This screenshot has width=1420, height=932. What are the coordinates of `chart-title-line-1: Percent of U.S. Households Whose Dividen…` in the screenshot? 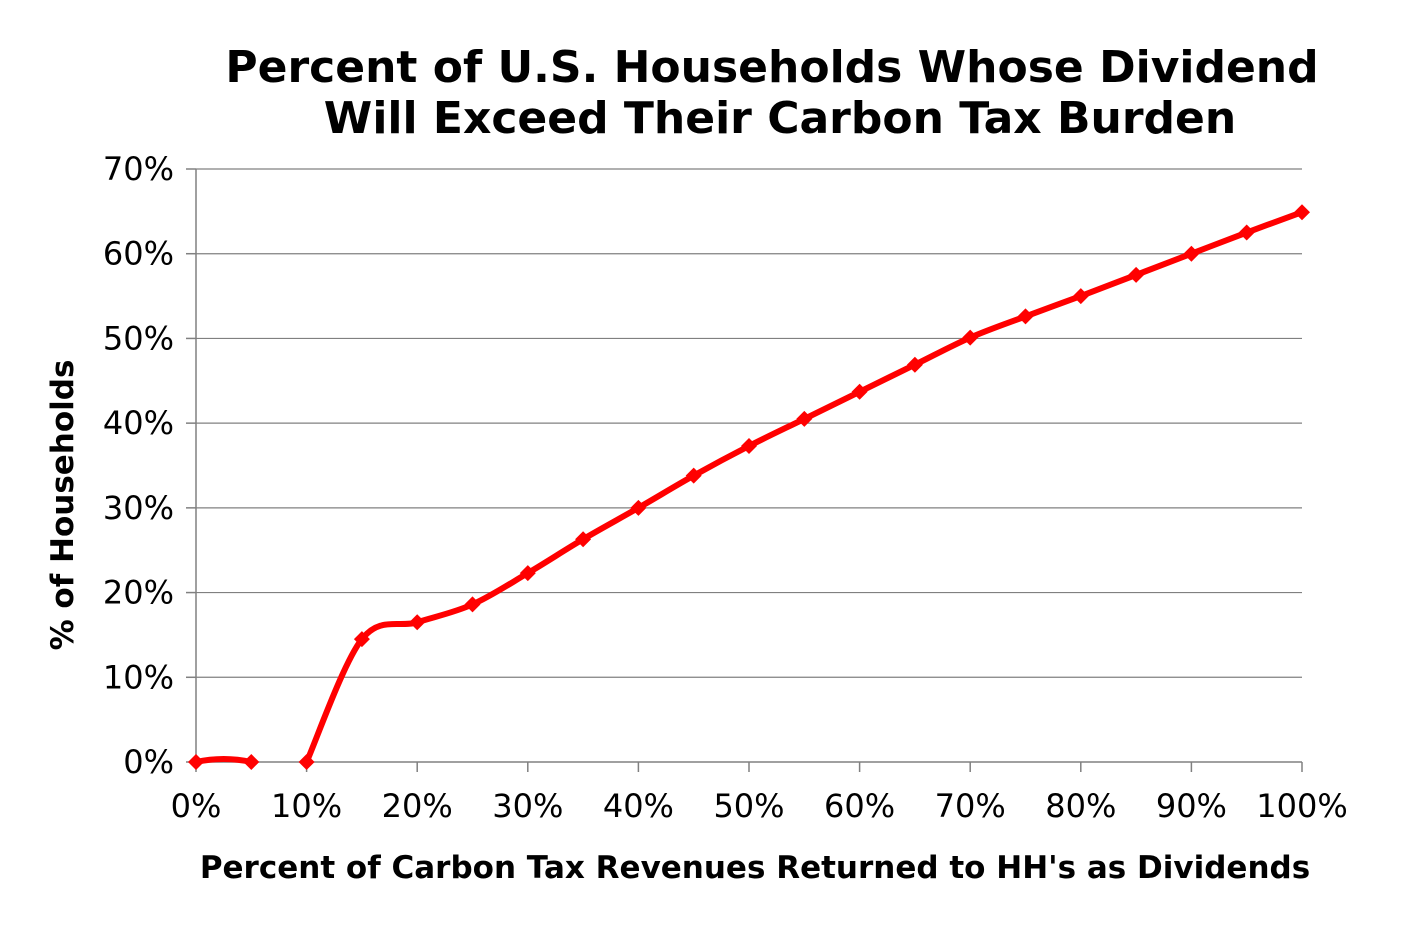 It's located at (771, 67).